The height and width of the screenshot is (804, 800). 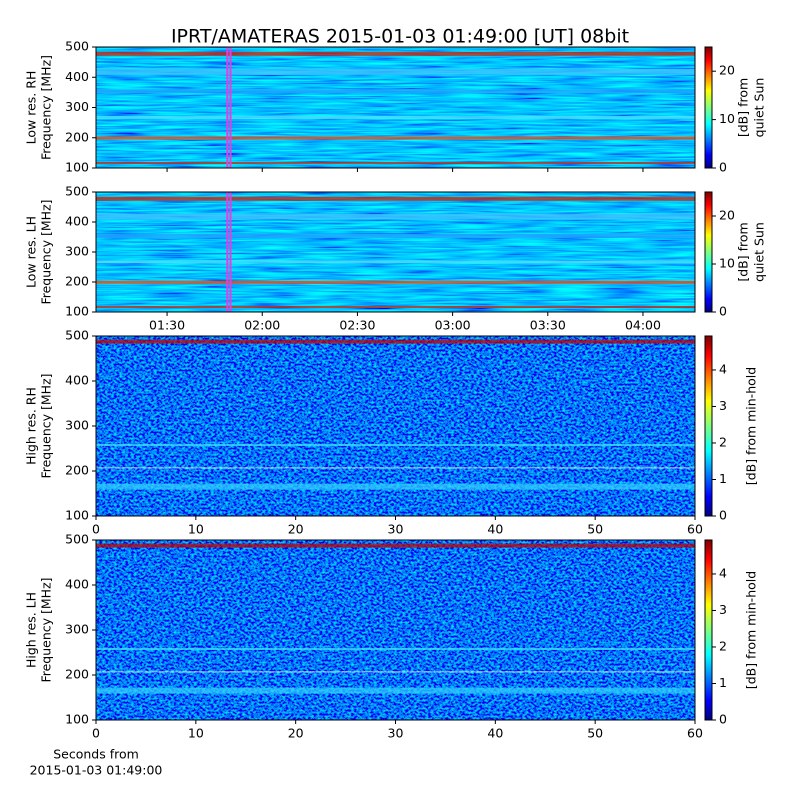 What do you see at coordinates (357, 325) in the screenshot?
I see `x-tick-label: 02:30` at bounding box center [357, 325].